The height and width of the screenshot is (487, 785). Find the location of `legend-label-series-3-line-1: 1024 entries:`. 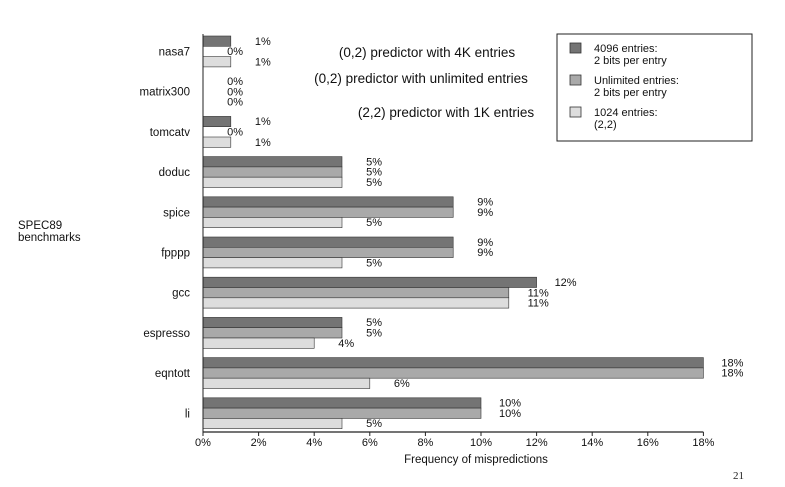

legend-label-series-3-line-1: 1024 entries: is located at coordinates (626, 113).